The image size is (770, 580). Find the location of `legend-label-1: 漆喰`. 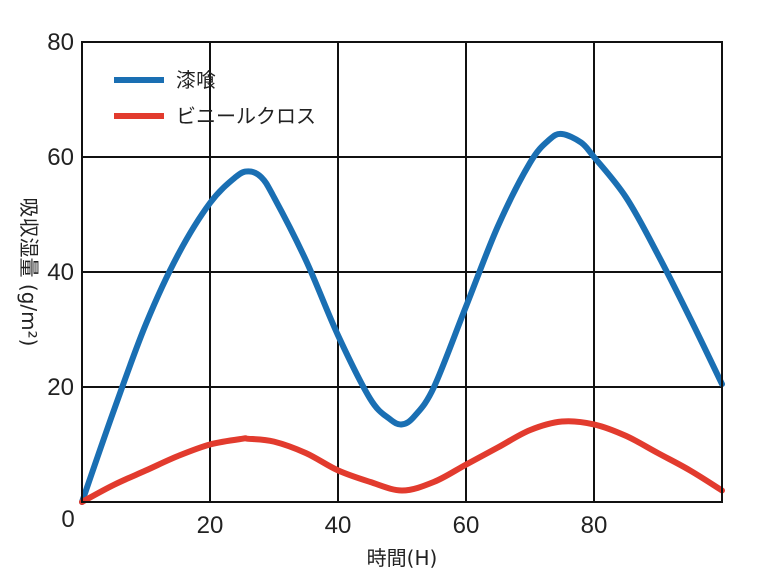

legend-label-1: 漆喰 is located at coordinates (196, 80).